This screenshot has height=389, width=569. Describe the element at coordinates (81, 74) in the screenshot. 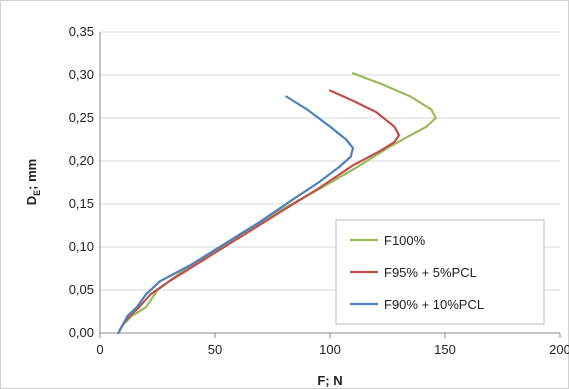

I see `y-tick-label: 0,30` at that location.